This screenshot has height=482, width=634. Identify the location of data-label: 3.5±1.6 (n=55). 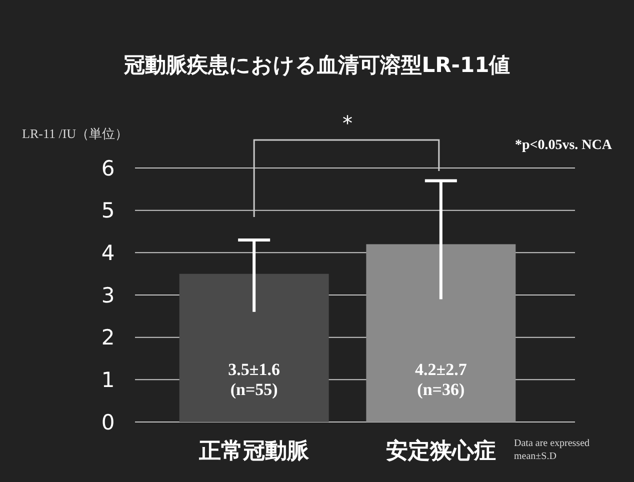
(254, 379).